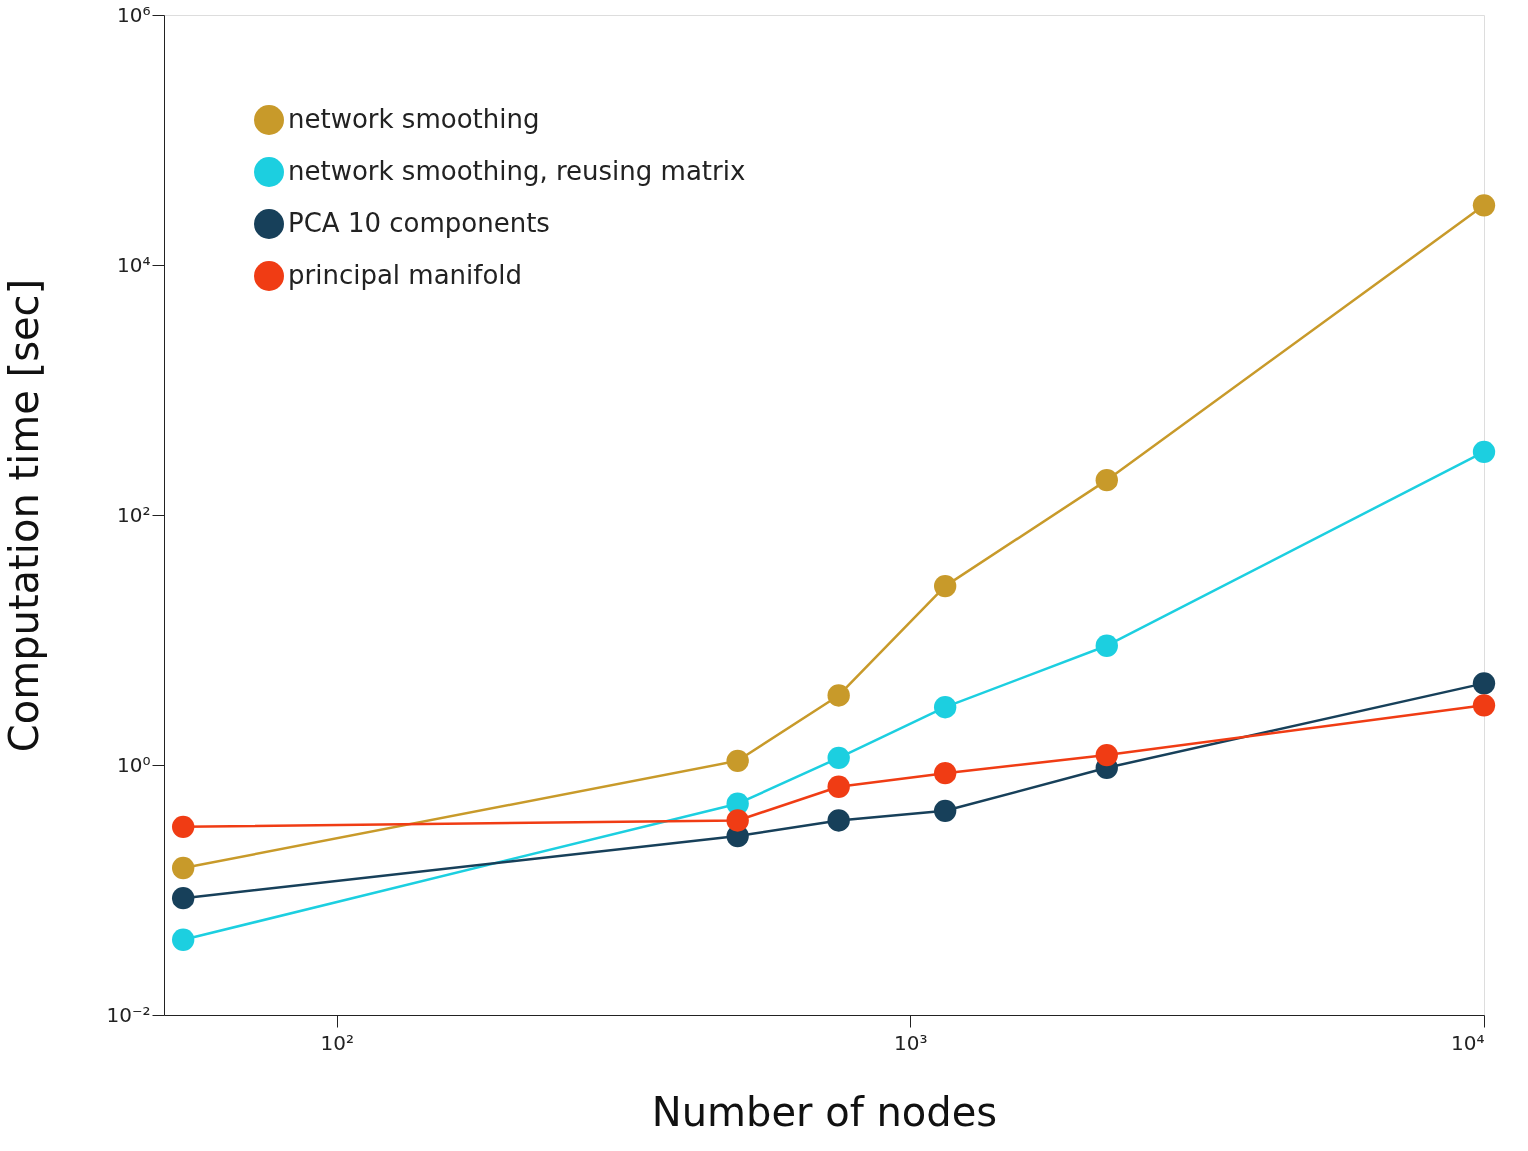  What do you see at coordinates (134, 514) in the screenshot?
I see `y-tick-label: 10²` at bounding box center [134, 514].